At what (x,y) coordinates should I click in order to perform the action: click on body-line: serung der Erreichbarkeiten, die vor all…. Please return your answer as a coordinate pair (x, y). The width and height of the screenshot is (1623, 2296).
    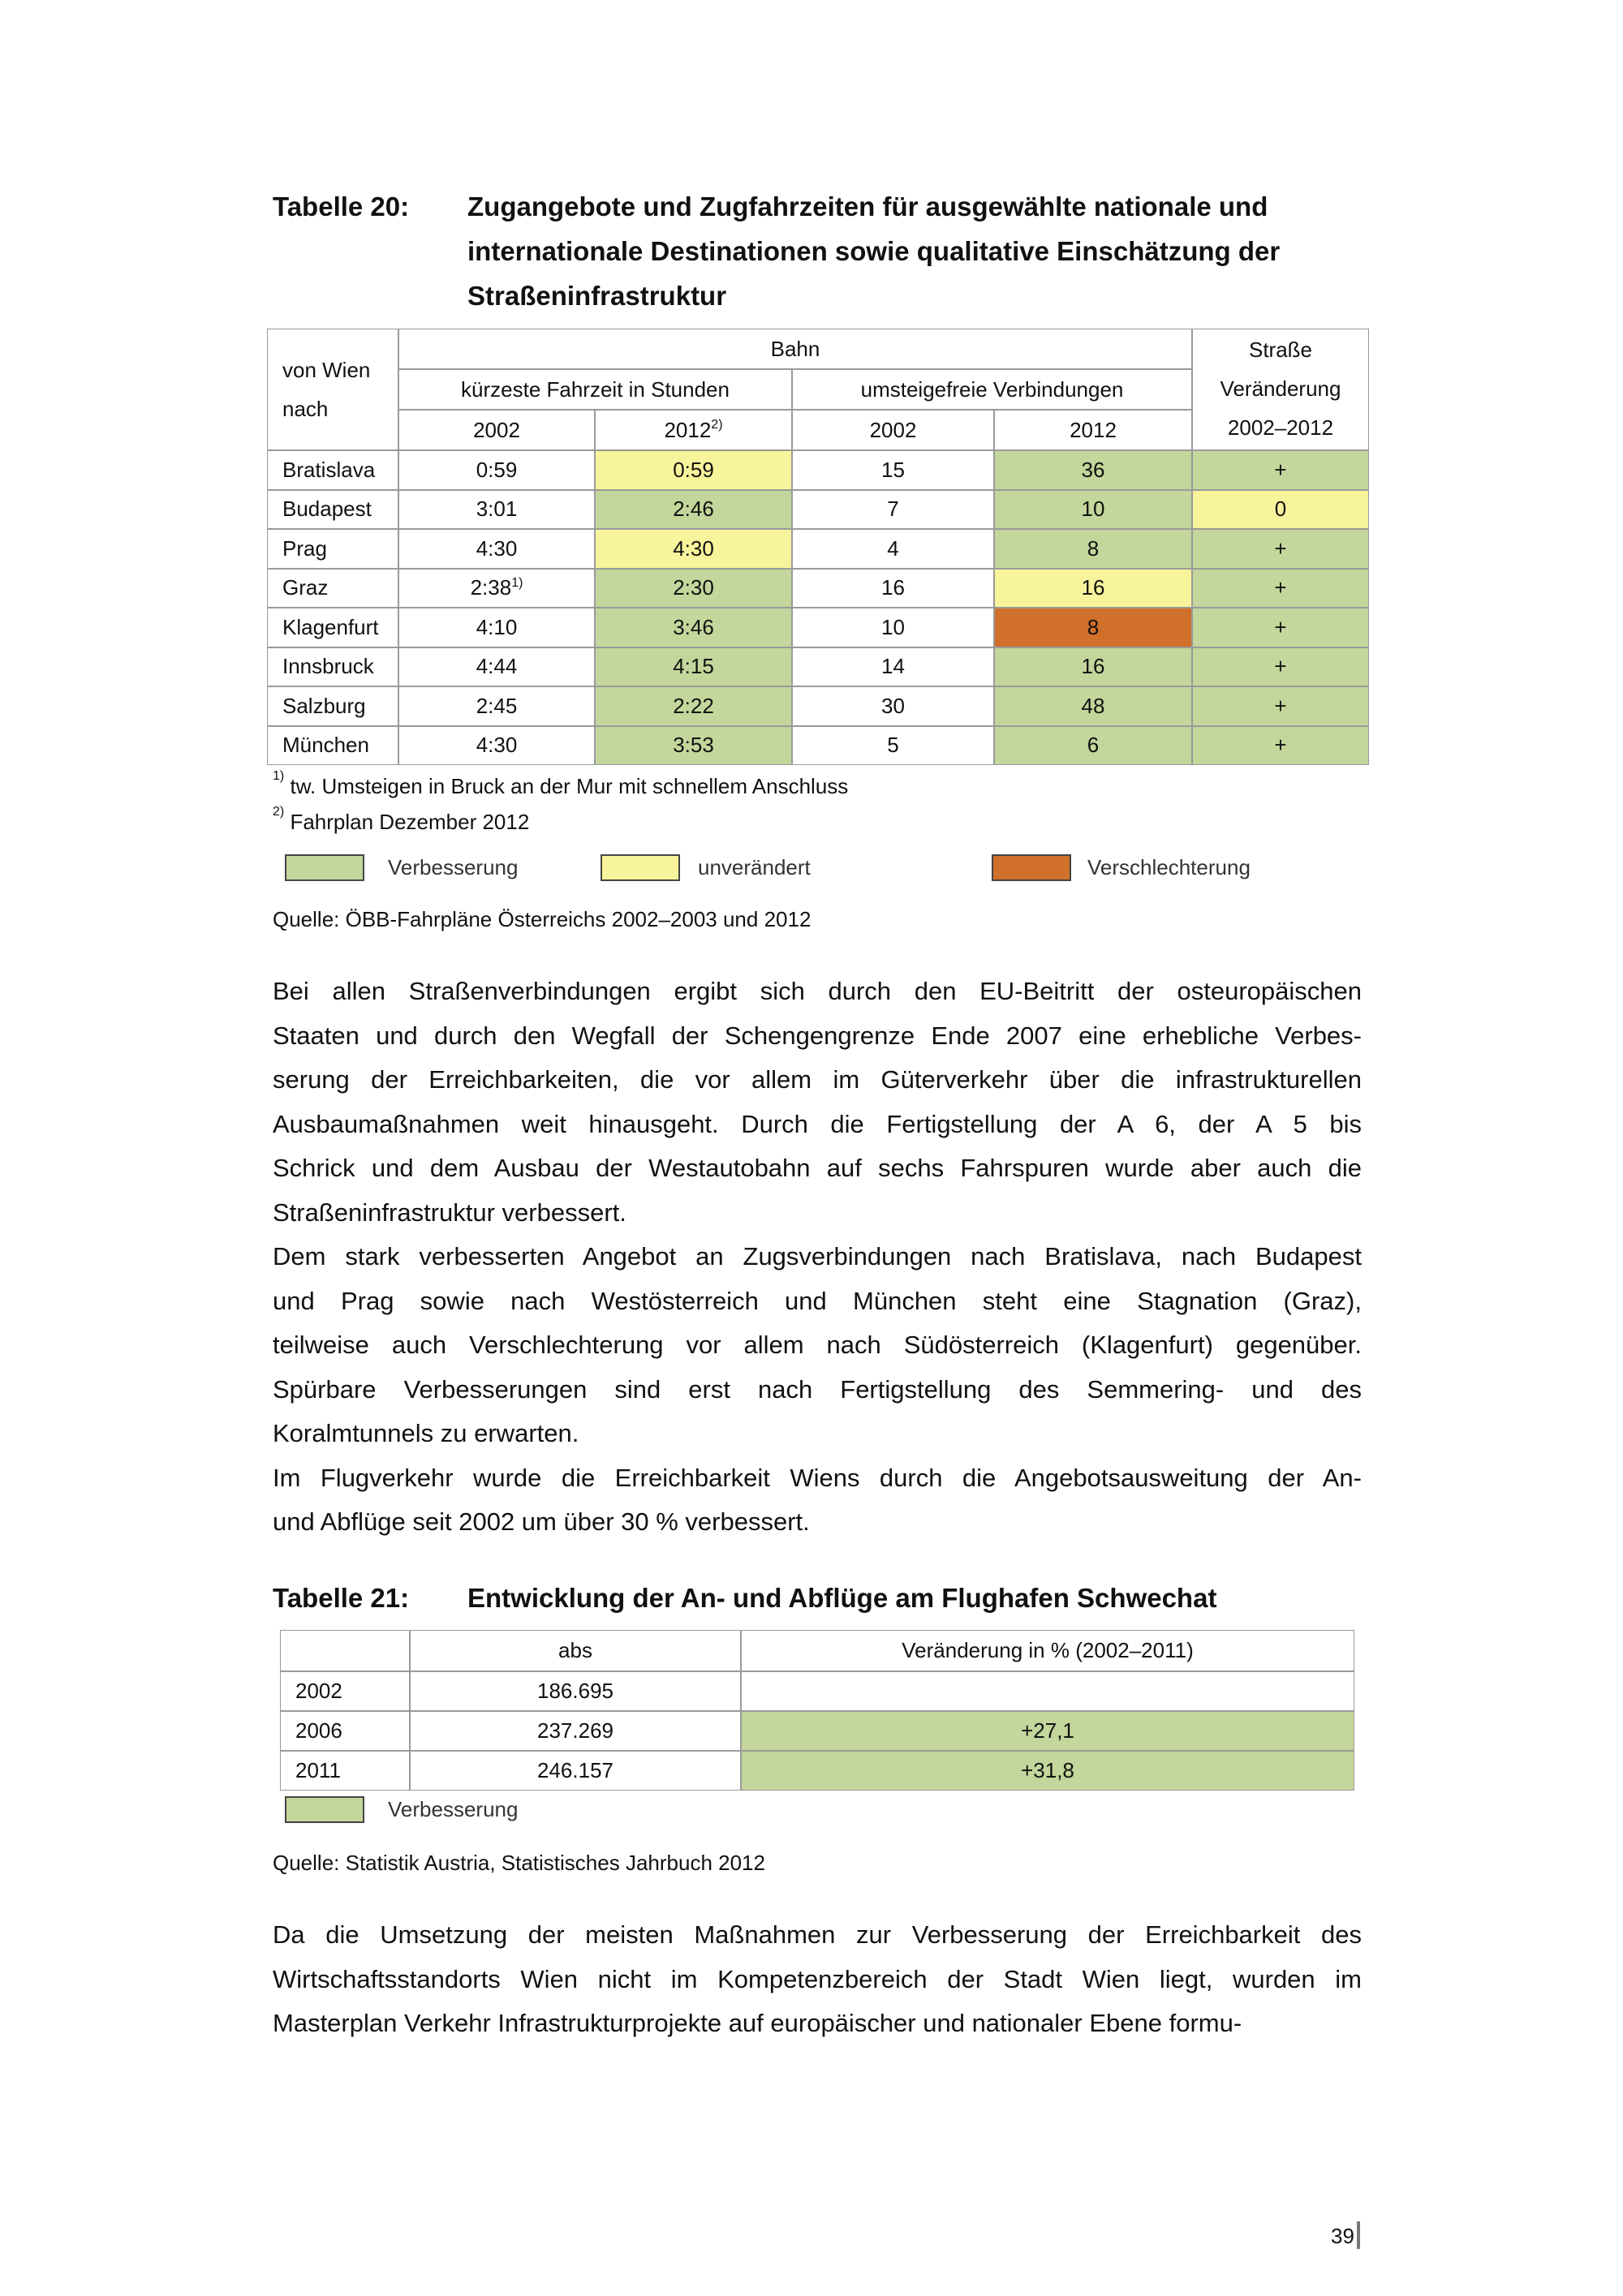
    Looking at the image, I should click on (817, 1079).